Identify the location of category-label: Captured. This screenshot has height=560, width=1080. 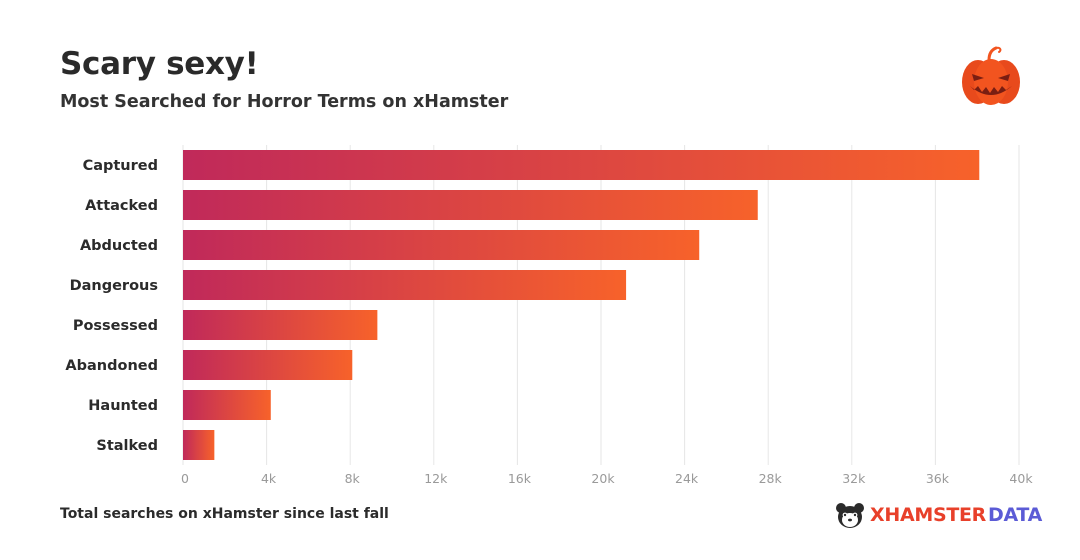
(120, 166).